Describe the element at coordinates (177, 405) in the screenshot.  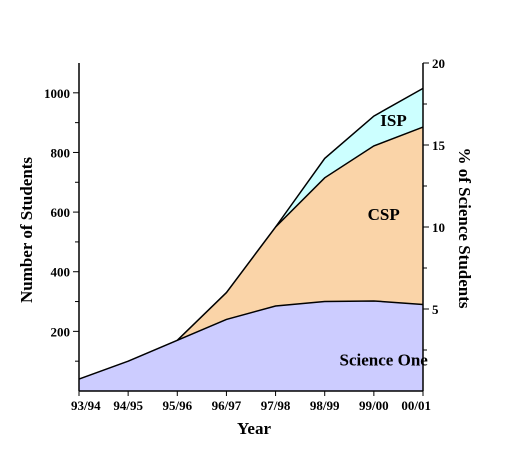
I see `x-tick-label: 95/96` at that location.